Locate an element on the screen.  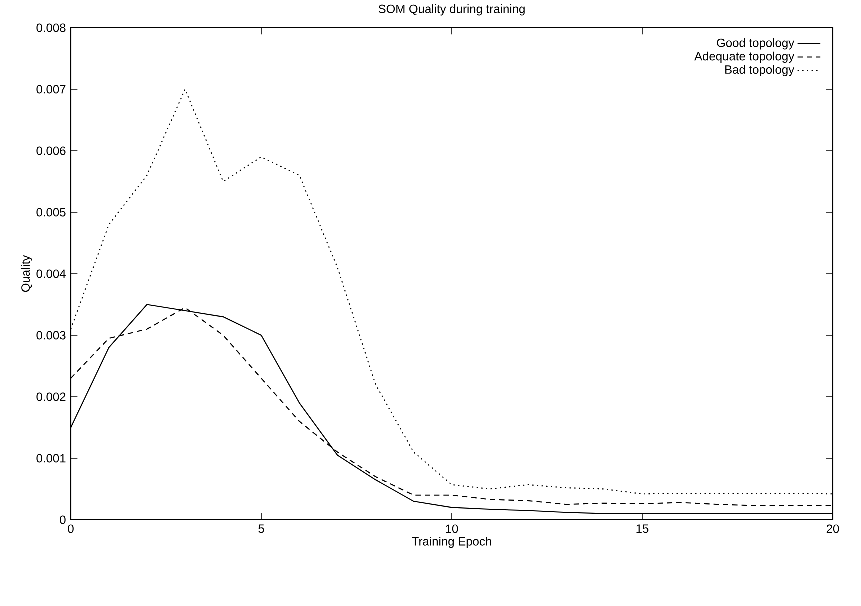
y-axis-title: Quality is located at coordinates (26, 273).